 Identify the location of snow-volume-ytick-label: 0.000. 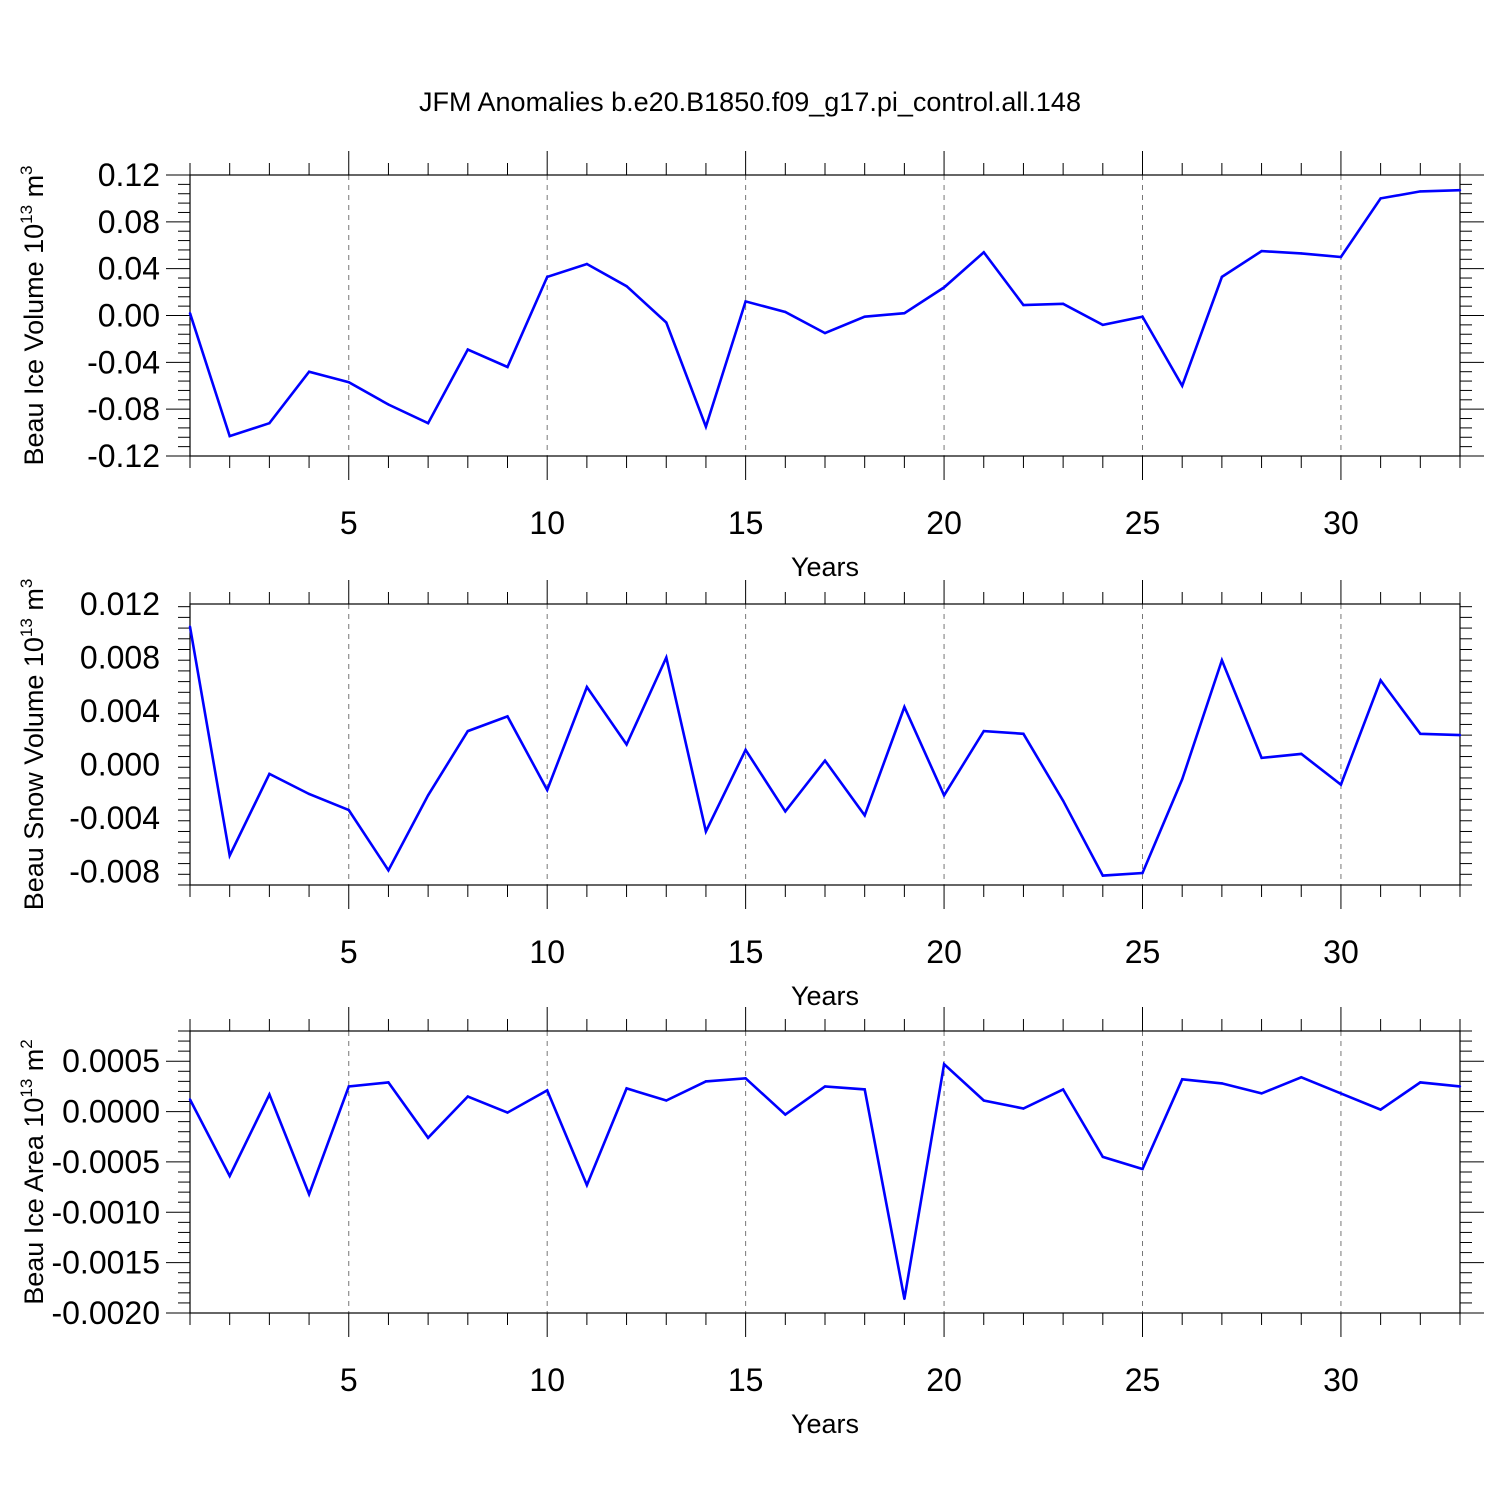
(120, 765).